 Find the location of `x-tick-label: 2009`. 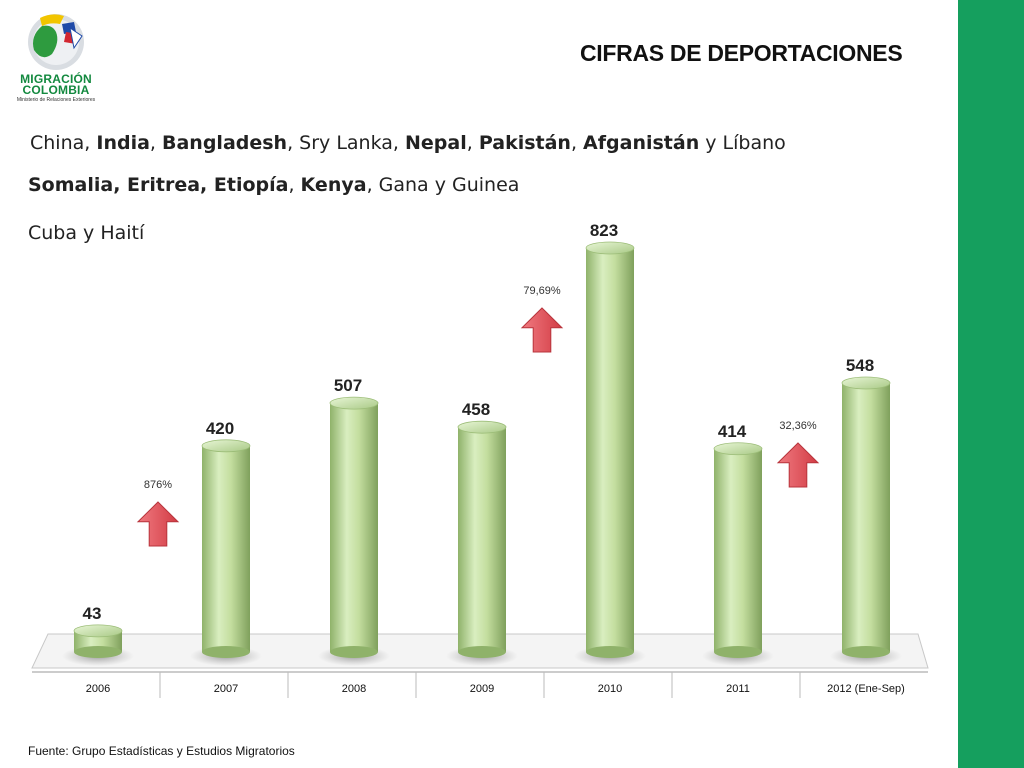

x-tick-label: 2009 is located at coordinates (482, 689).